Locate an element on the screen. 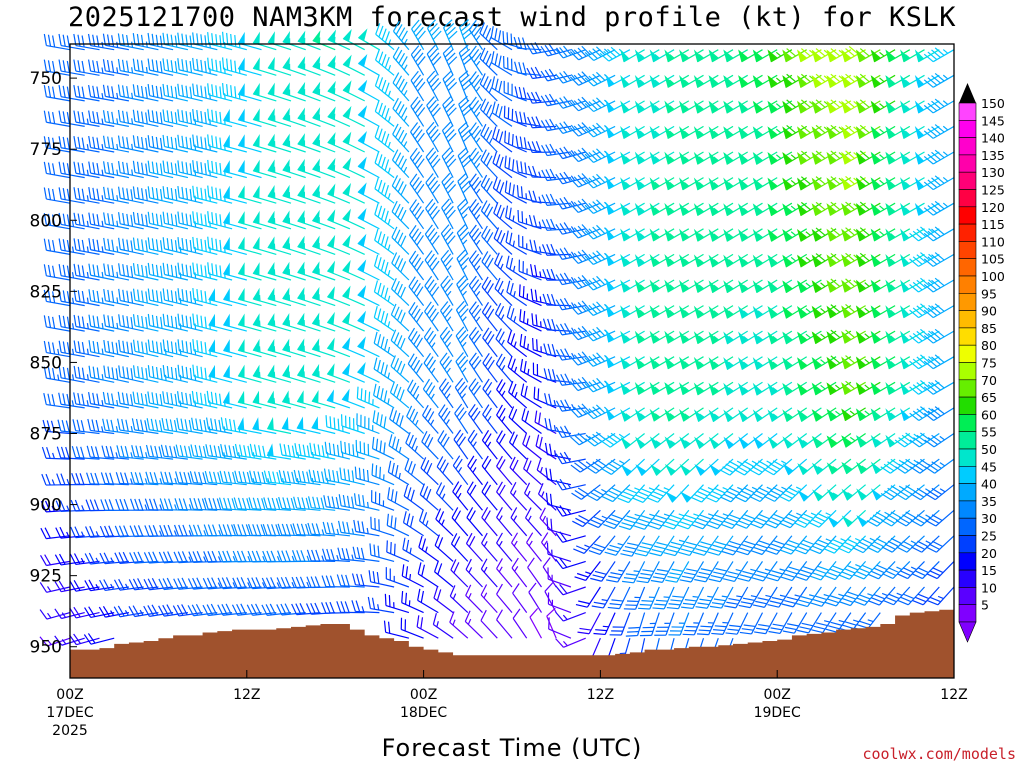  credit-link: coolwx.com/models is located at coordinates (939, 754).